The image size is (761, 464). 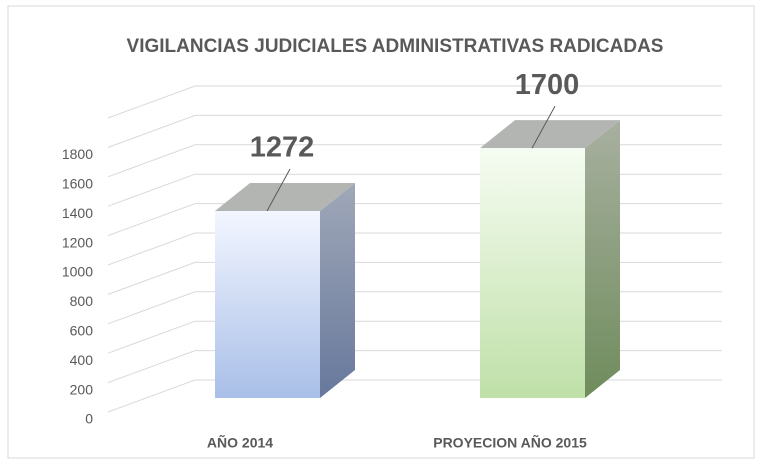 I want to click on value-label: 1272, so click(x=282, y=148).